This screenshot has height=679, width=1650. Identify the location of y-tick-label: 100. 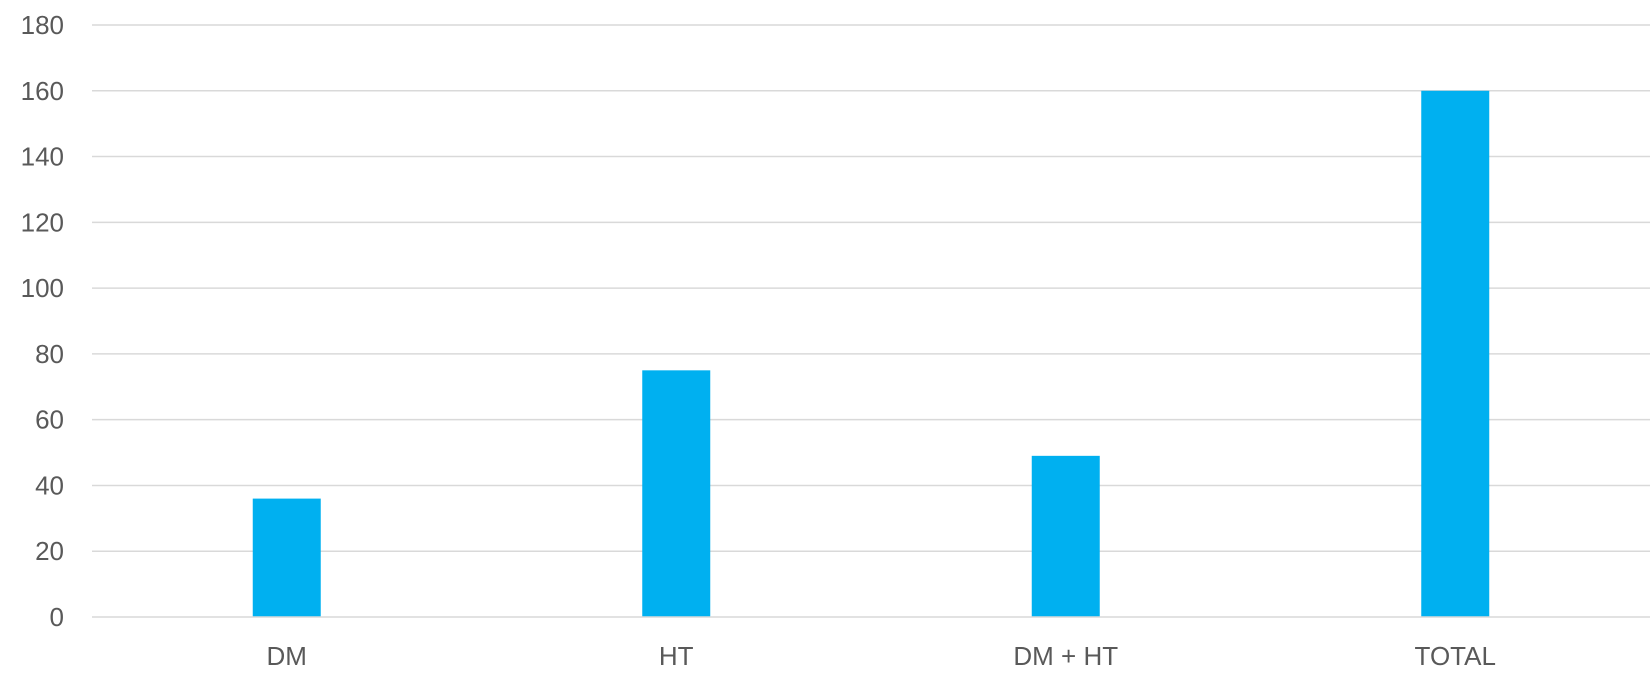
(42, 288).